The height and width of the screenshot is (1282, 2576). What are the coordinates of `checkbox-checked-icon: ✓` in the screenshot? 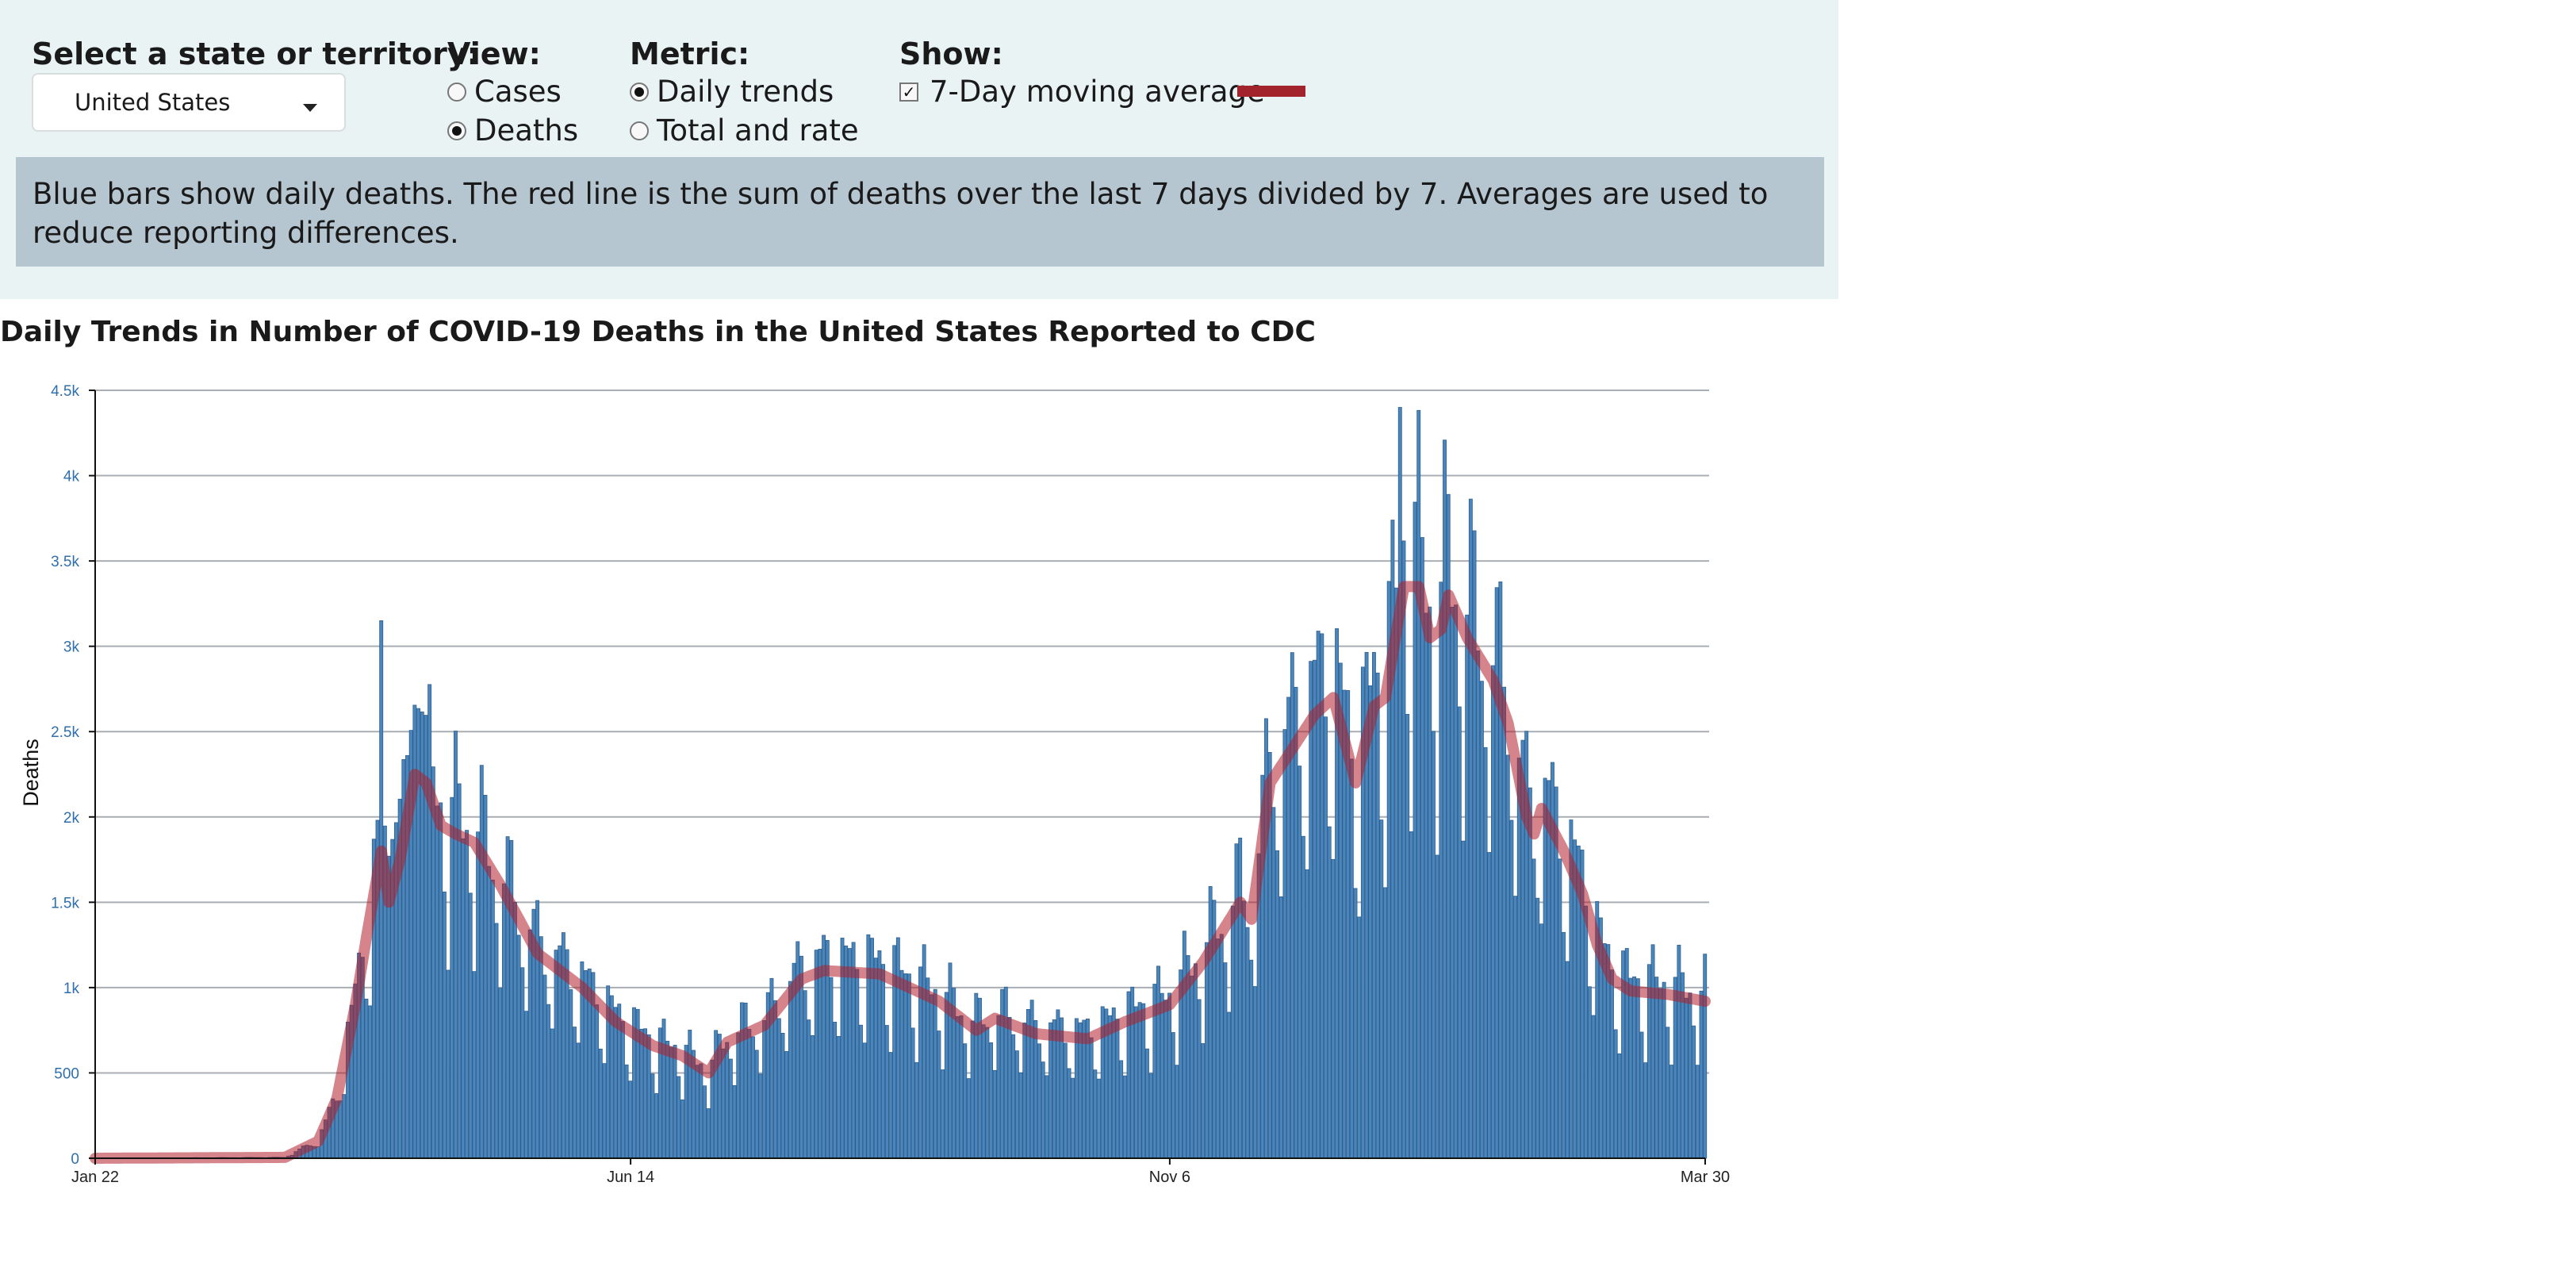 It's located at (908, 92).